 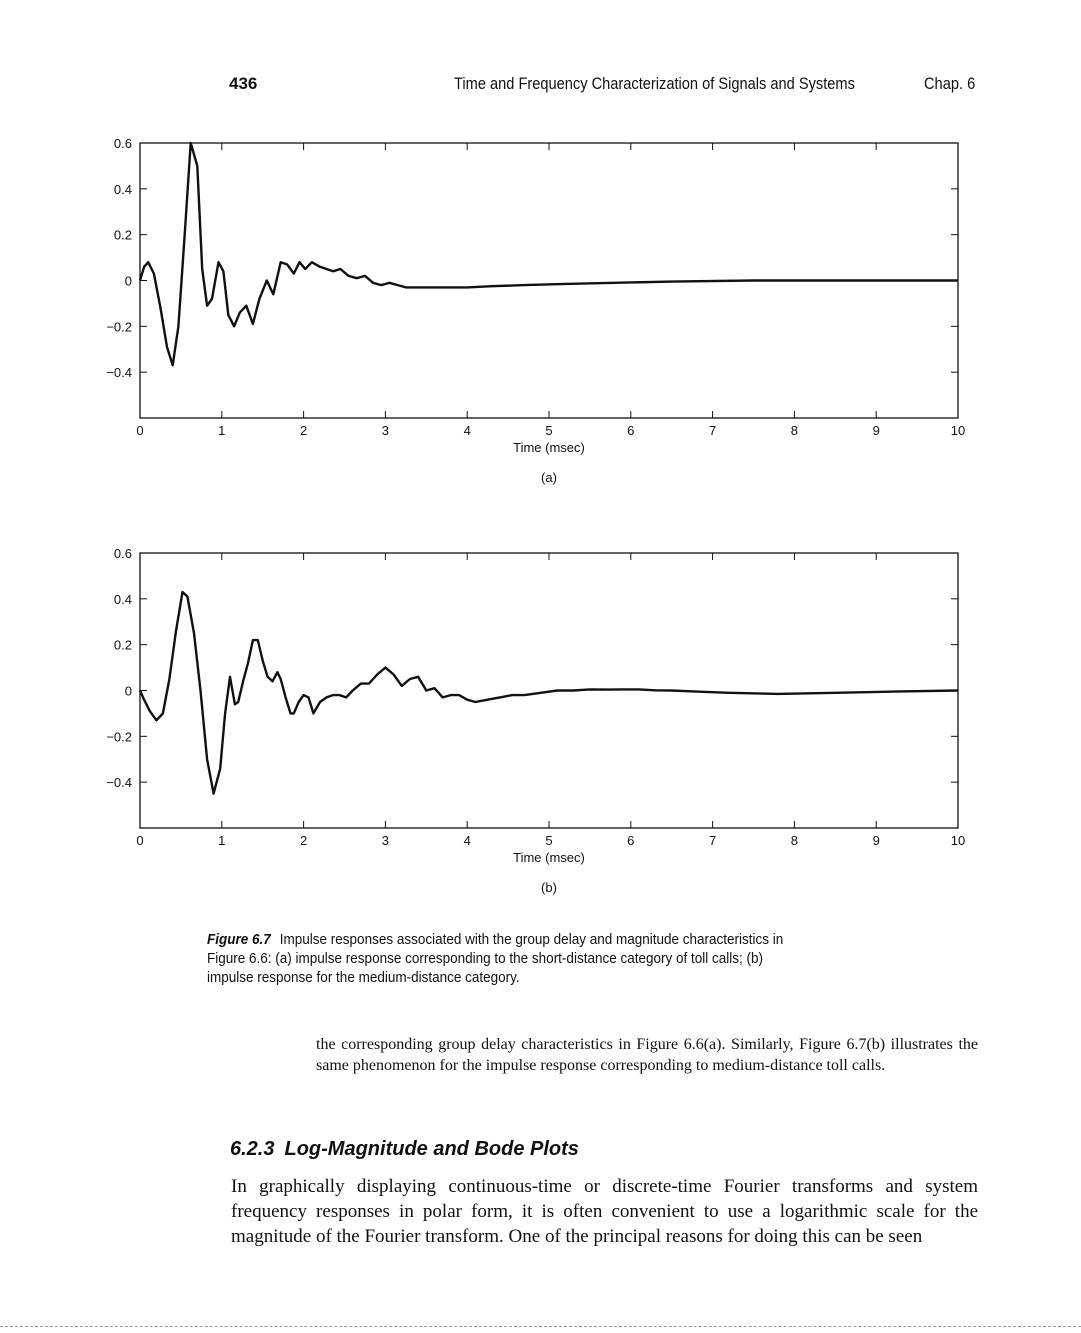 What do you see at coordinates (950, 83) in the screenshot?
I see `chapter-label: Chap. 6` at bounding box center [950, 83].